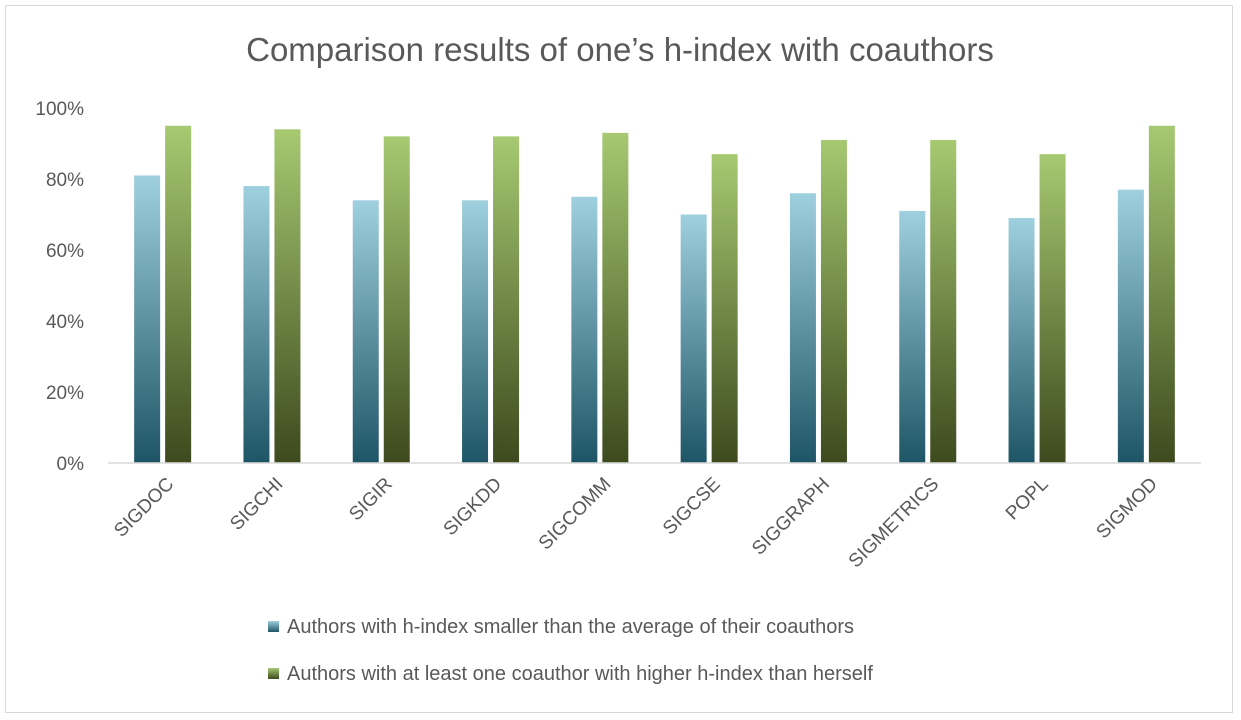 This screenshot has width=1241, height=720. I want to click on bar-smaller-than-average-popl, so click(1021, 340).